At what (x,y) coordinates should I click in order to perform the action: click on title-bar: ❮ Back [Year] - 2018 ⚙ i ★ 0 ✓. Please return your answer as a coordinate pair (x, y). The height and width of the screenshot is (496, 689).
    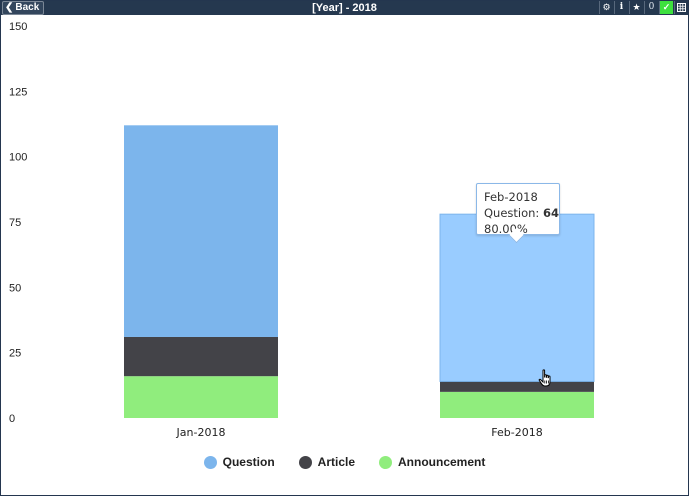
    Looking at the image, I should click on (344, 8).